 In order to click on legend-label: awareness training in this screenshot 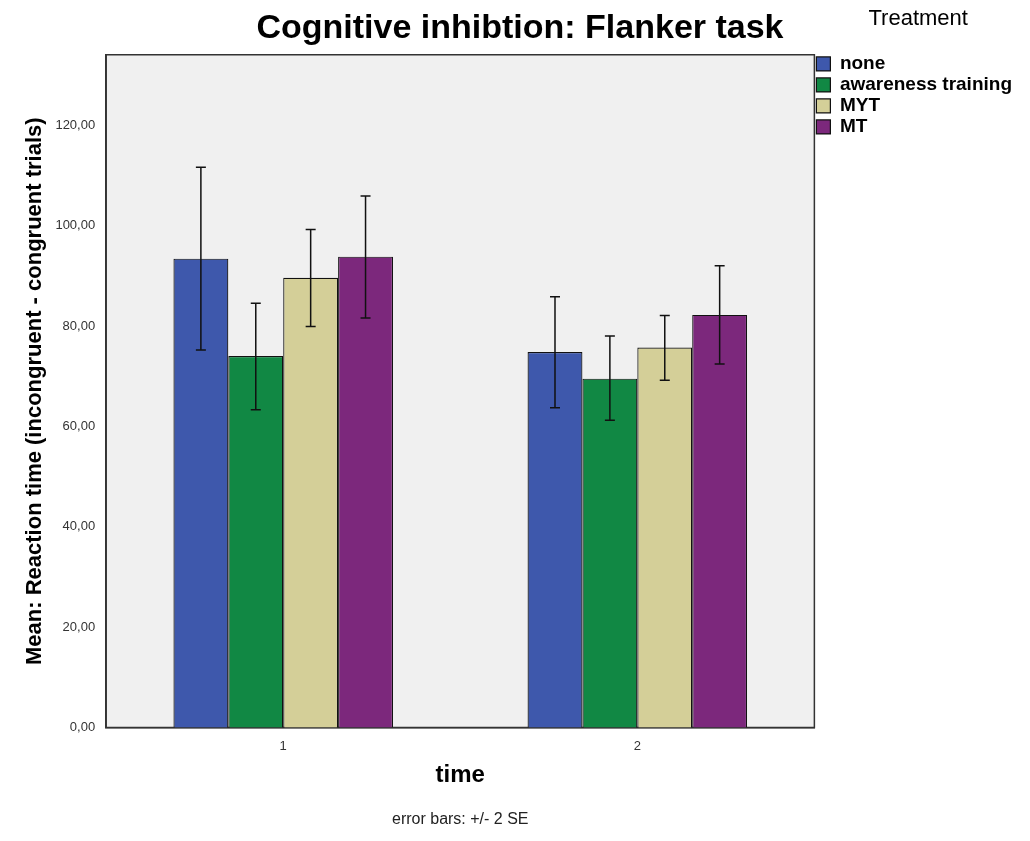, I will do `click(925, 84)`.